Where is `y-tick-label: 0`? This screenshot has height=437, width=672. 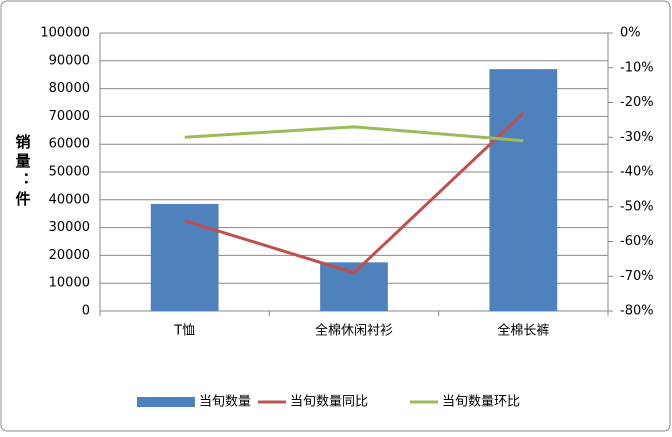
y-tick-label: 0 is located at coordinates (86, 311).